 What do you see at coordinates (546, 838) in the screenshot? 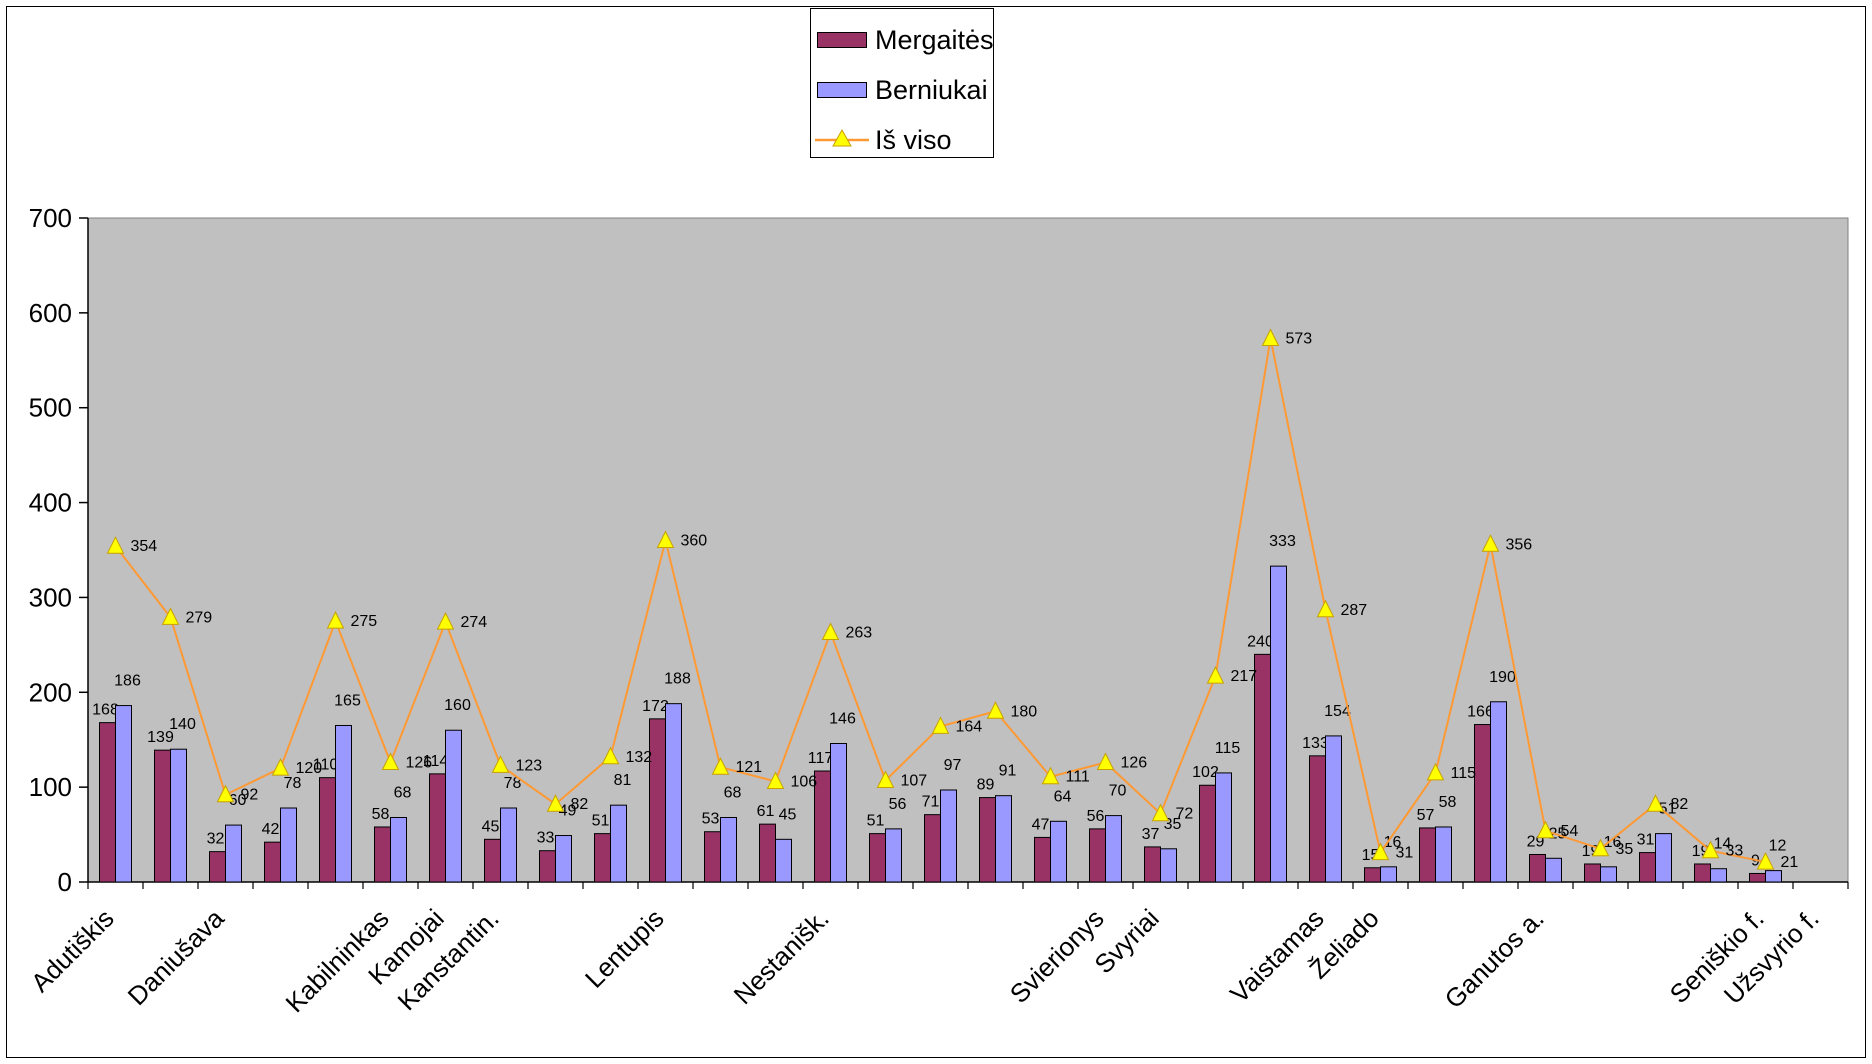
I see `data-label-mergaites: 33` at bounding box center [546, 838].